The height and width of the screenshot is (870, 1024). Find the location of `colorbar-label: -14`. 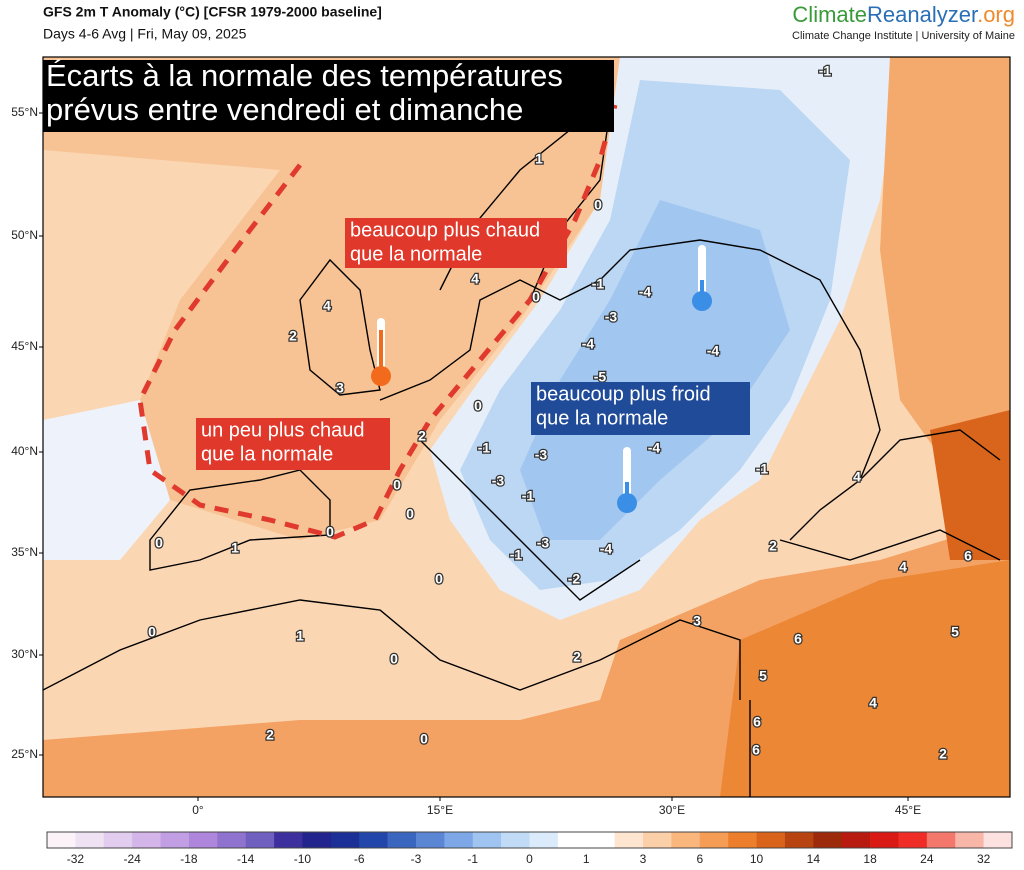

colorbar-label: -14 is located at coordinates (246, 859).